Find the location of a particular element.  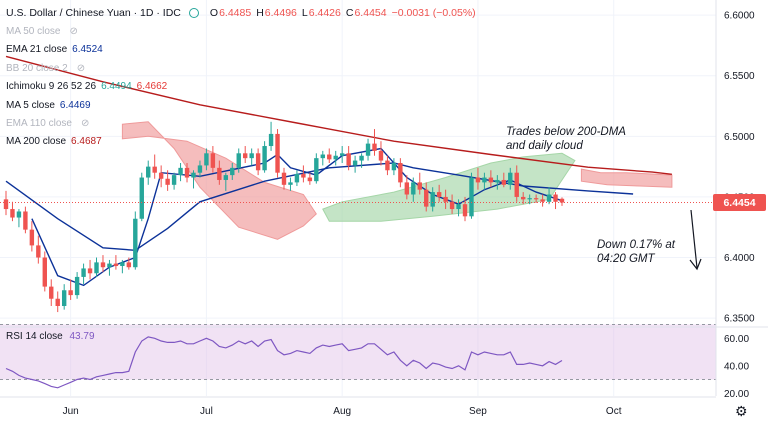

time-tick-label: Sep is located at coordinates (478, 411).